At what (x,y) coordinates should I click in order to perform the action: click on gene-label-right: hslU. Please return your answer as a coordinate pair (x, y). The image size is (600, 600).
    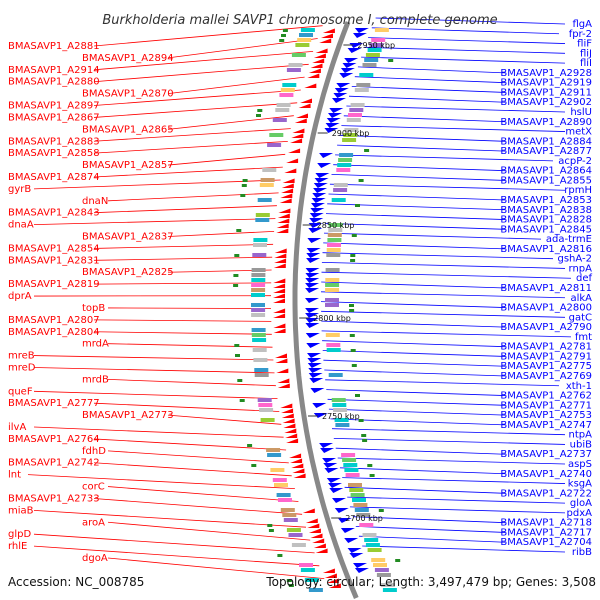
    Looking at the image, I should click on (581, 112).